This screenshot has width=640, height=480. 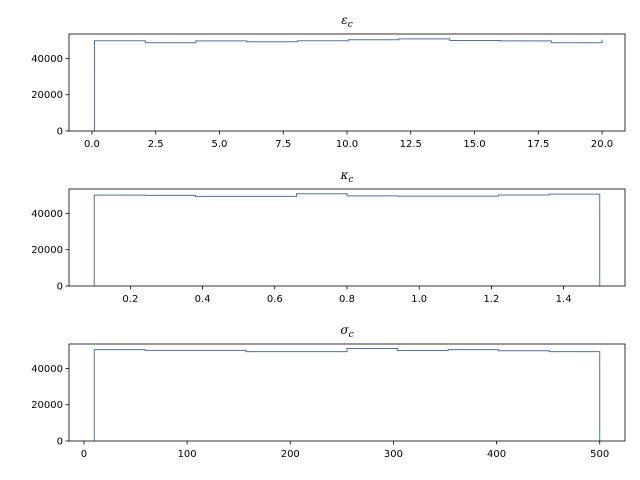 I want to click on x-tick-label: 0.8, so click(x=347, y=299).